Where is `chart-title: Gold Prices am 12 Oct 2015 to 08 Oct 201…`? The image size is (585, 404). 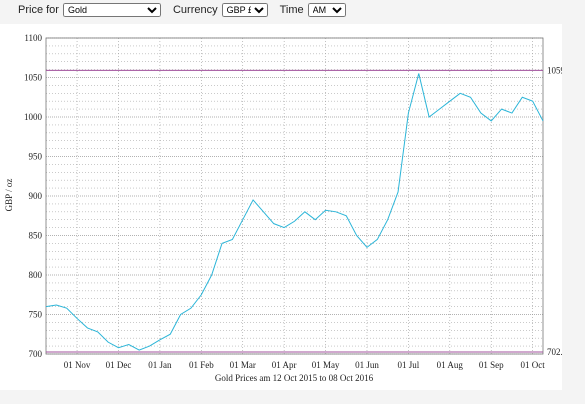 chart-title: Gold Prices am 12 Oct 2015 to 08 Oct 201… is located at coordinates (294, 378).